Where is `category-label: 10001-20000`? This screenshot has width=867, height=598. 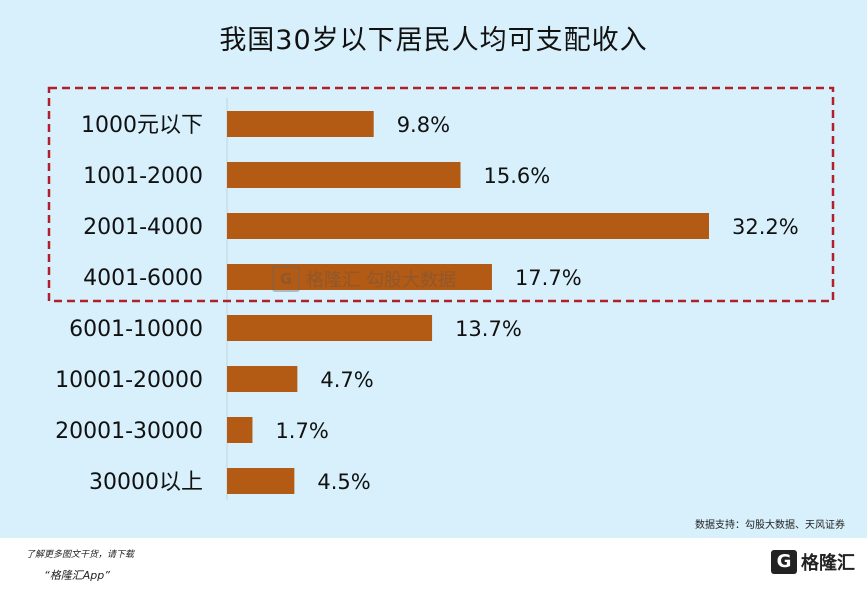 category-label: 10001-20000 is located at coordinates (129, 380).